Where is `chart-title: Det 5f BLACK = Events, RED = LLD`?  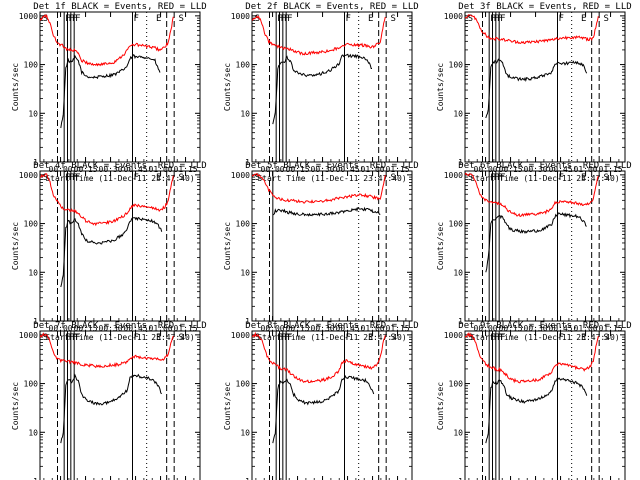
chart-title: Det 5f BLACK = Events, RED = LLD is located at coordinates (331, 166).